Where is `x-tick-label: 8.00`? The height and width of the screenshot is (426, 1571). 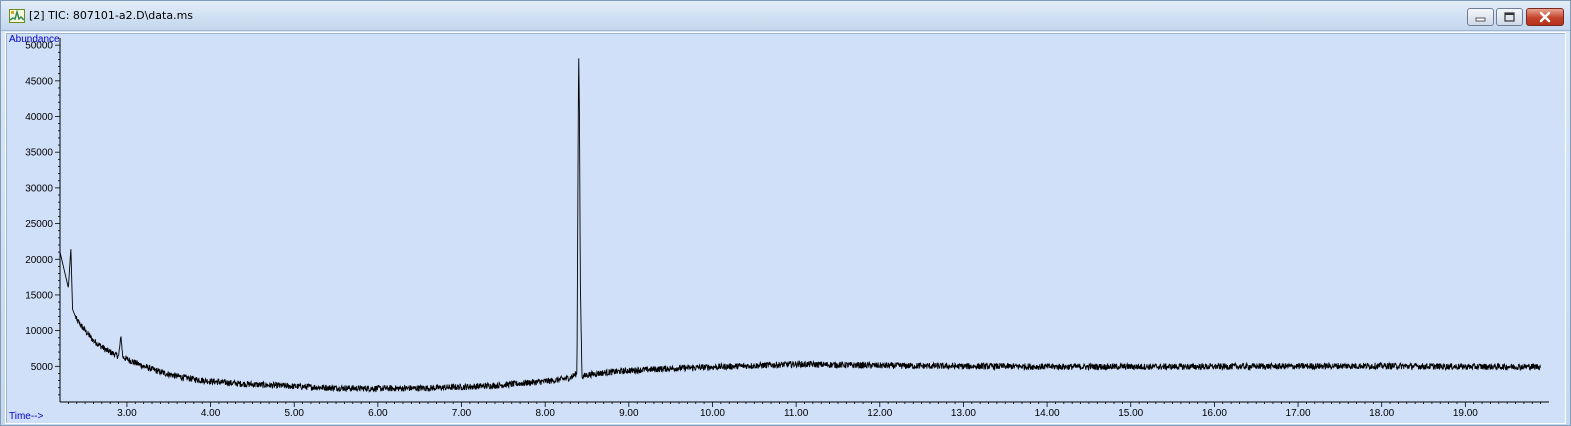
x-tick-label: 8.00 is located at coordinates (545, 413).